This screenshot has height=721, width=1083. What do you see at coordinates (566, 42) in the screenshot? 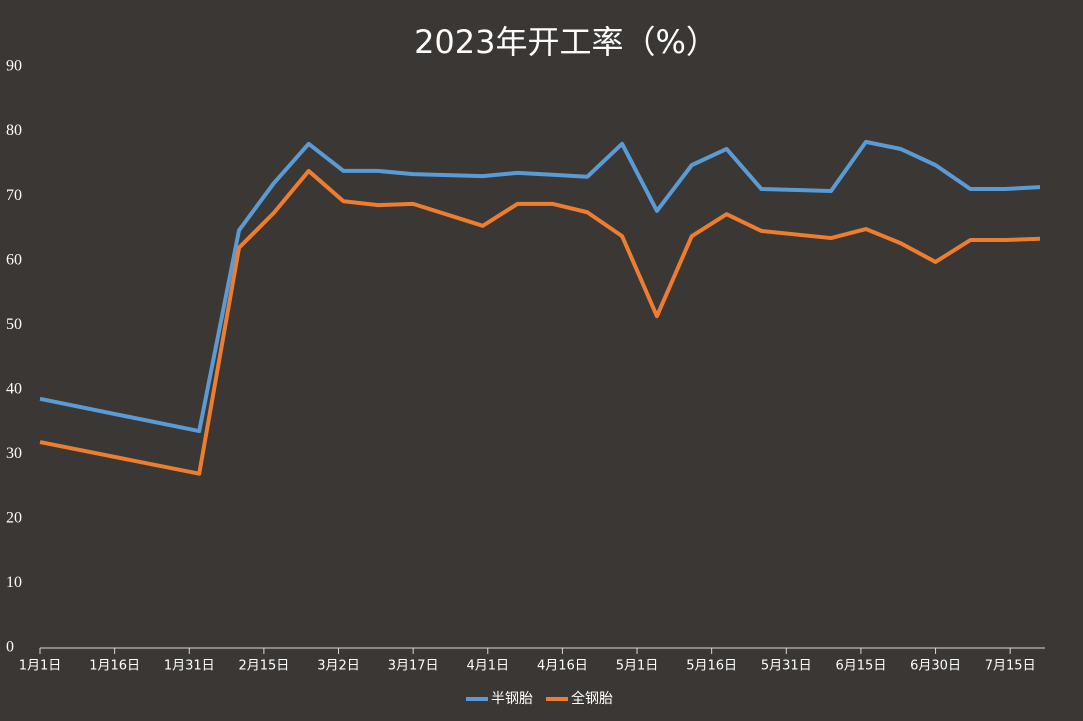
I see `chart-title: 2023年开工率（%）` at bounding box center [566, 42].